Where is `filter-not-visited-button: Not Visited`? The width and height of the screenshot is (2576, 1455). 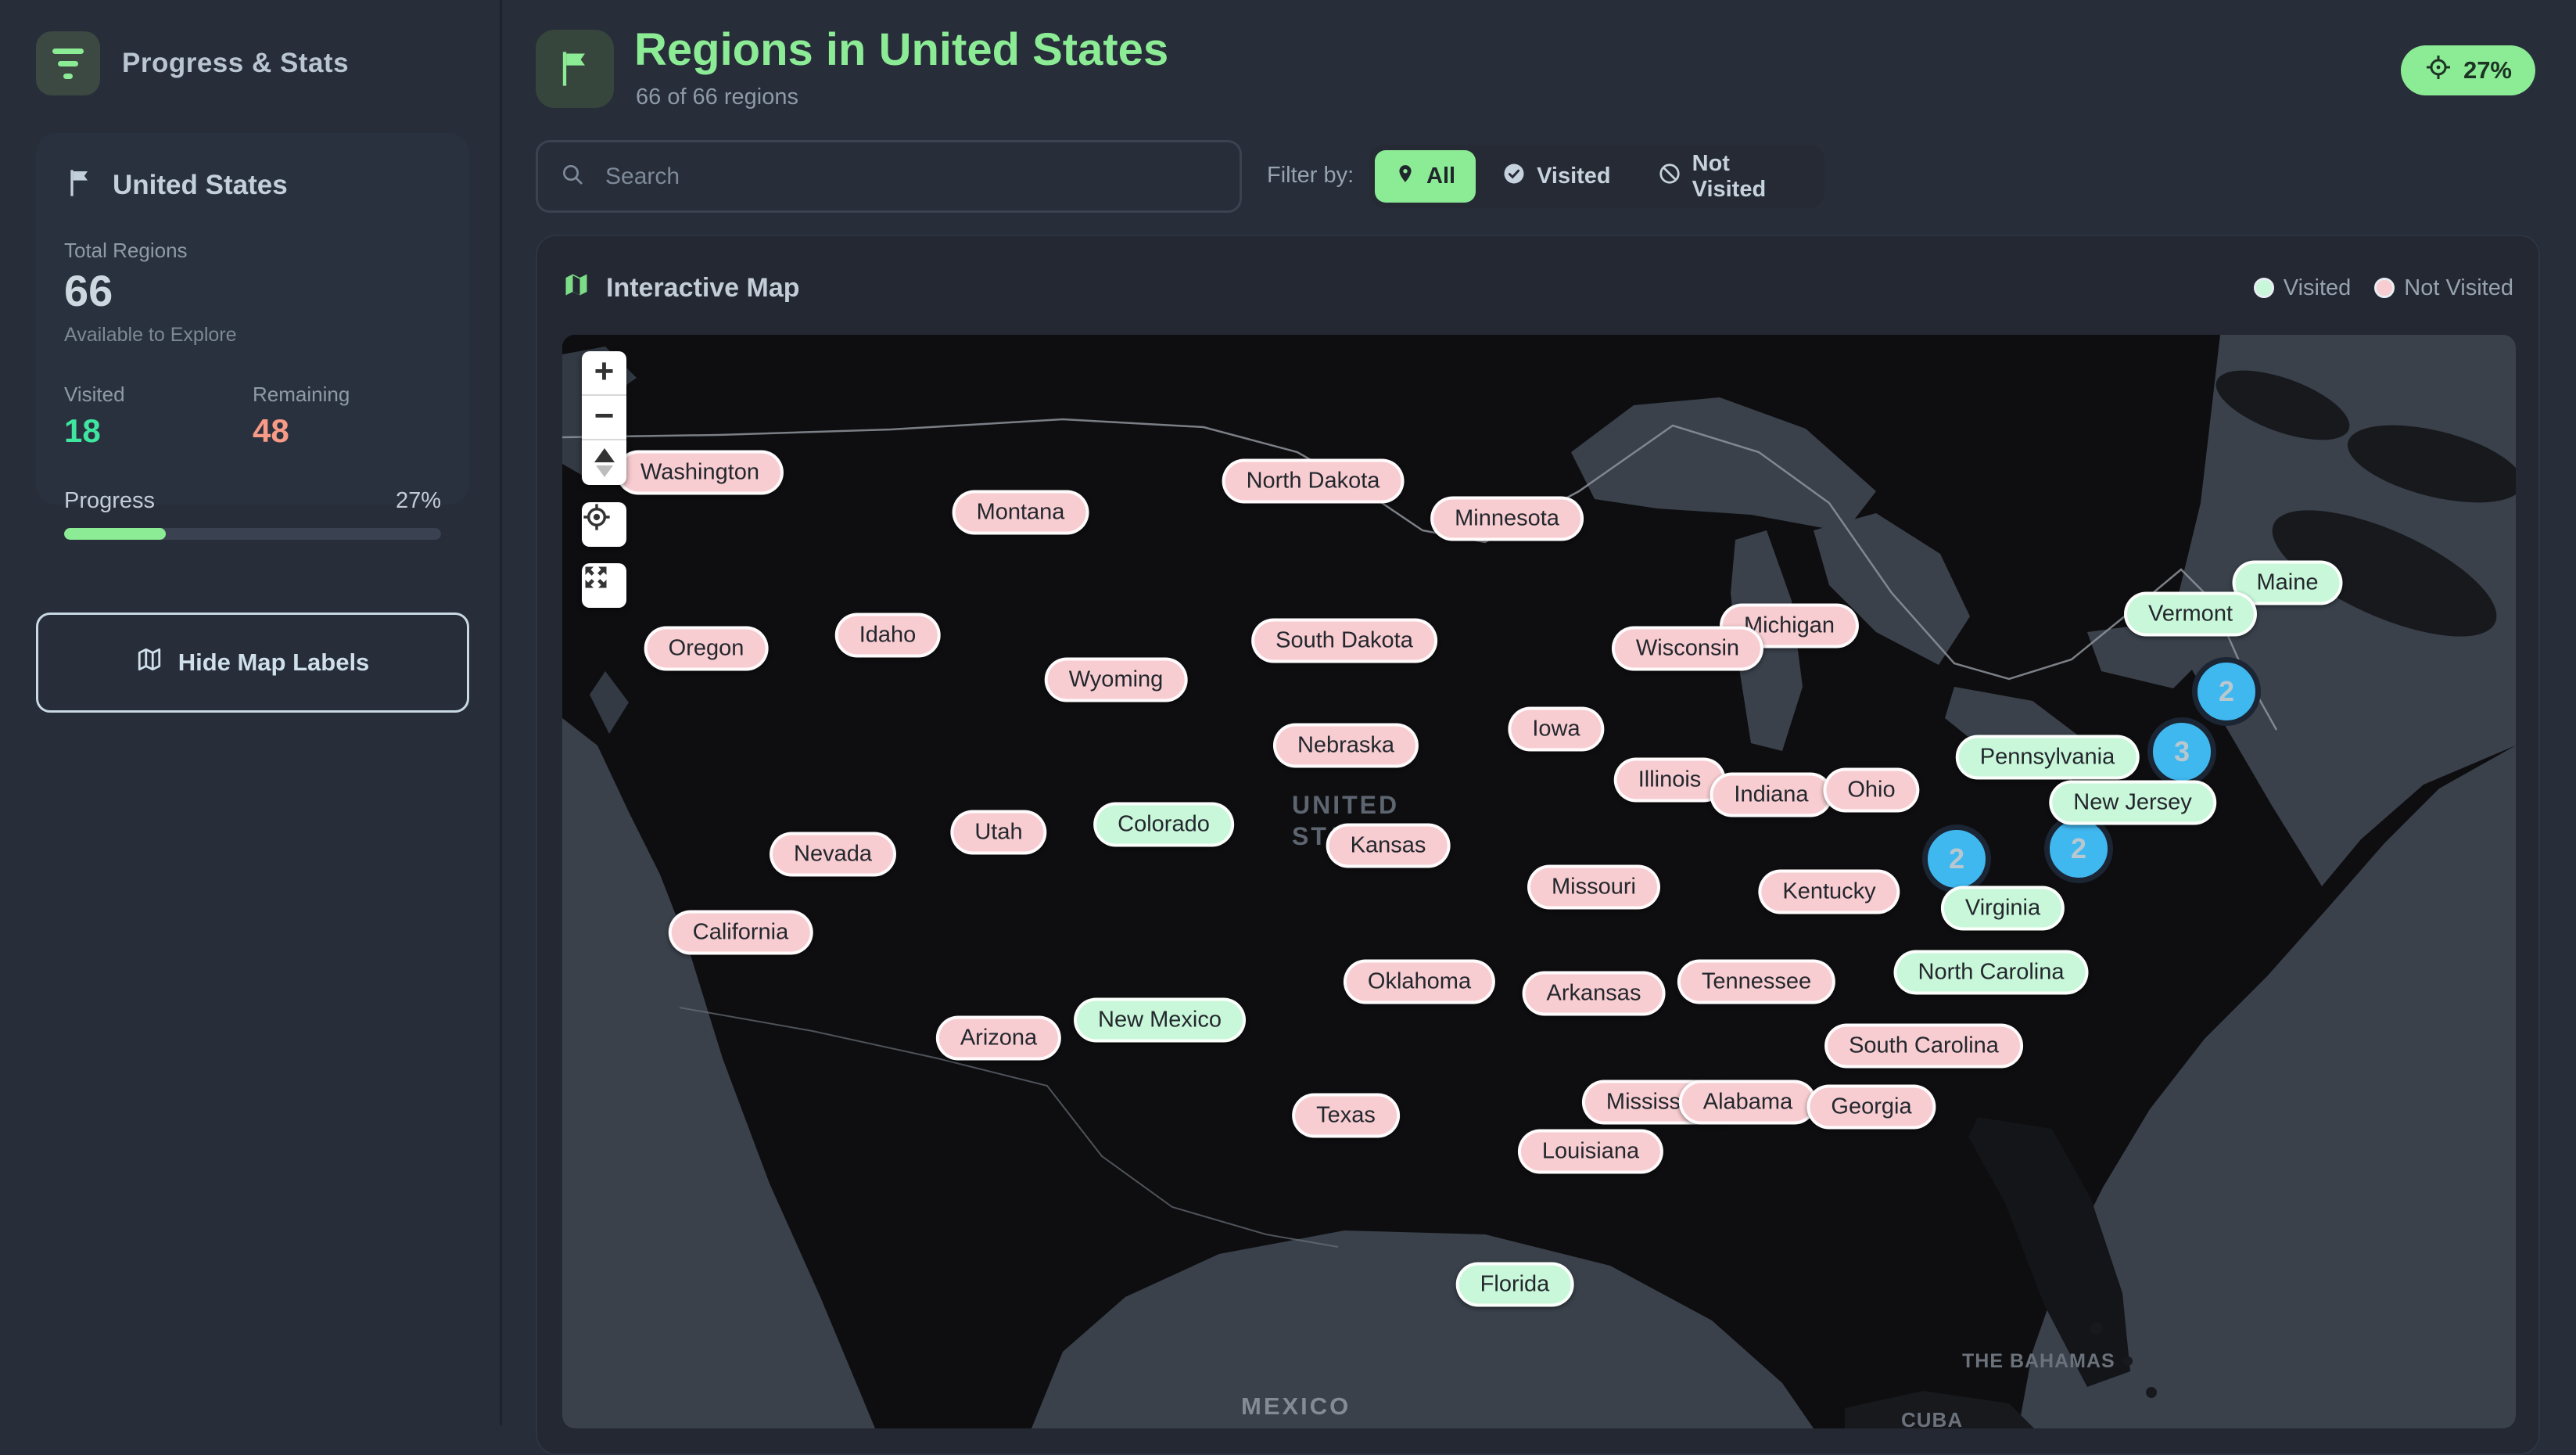
filter-not-visited-button: Not Visited is located at coordinates (1728, 176).